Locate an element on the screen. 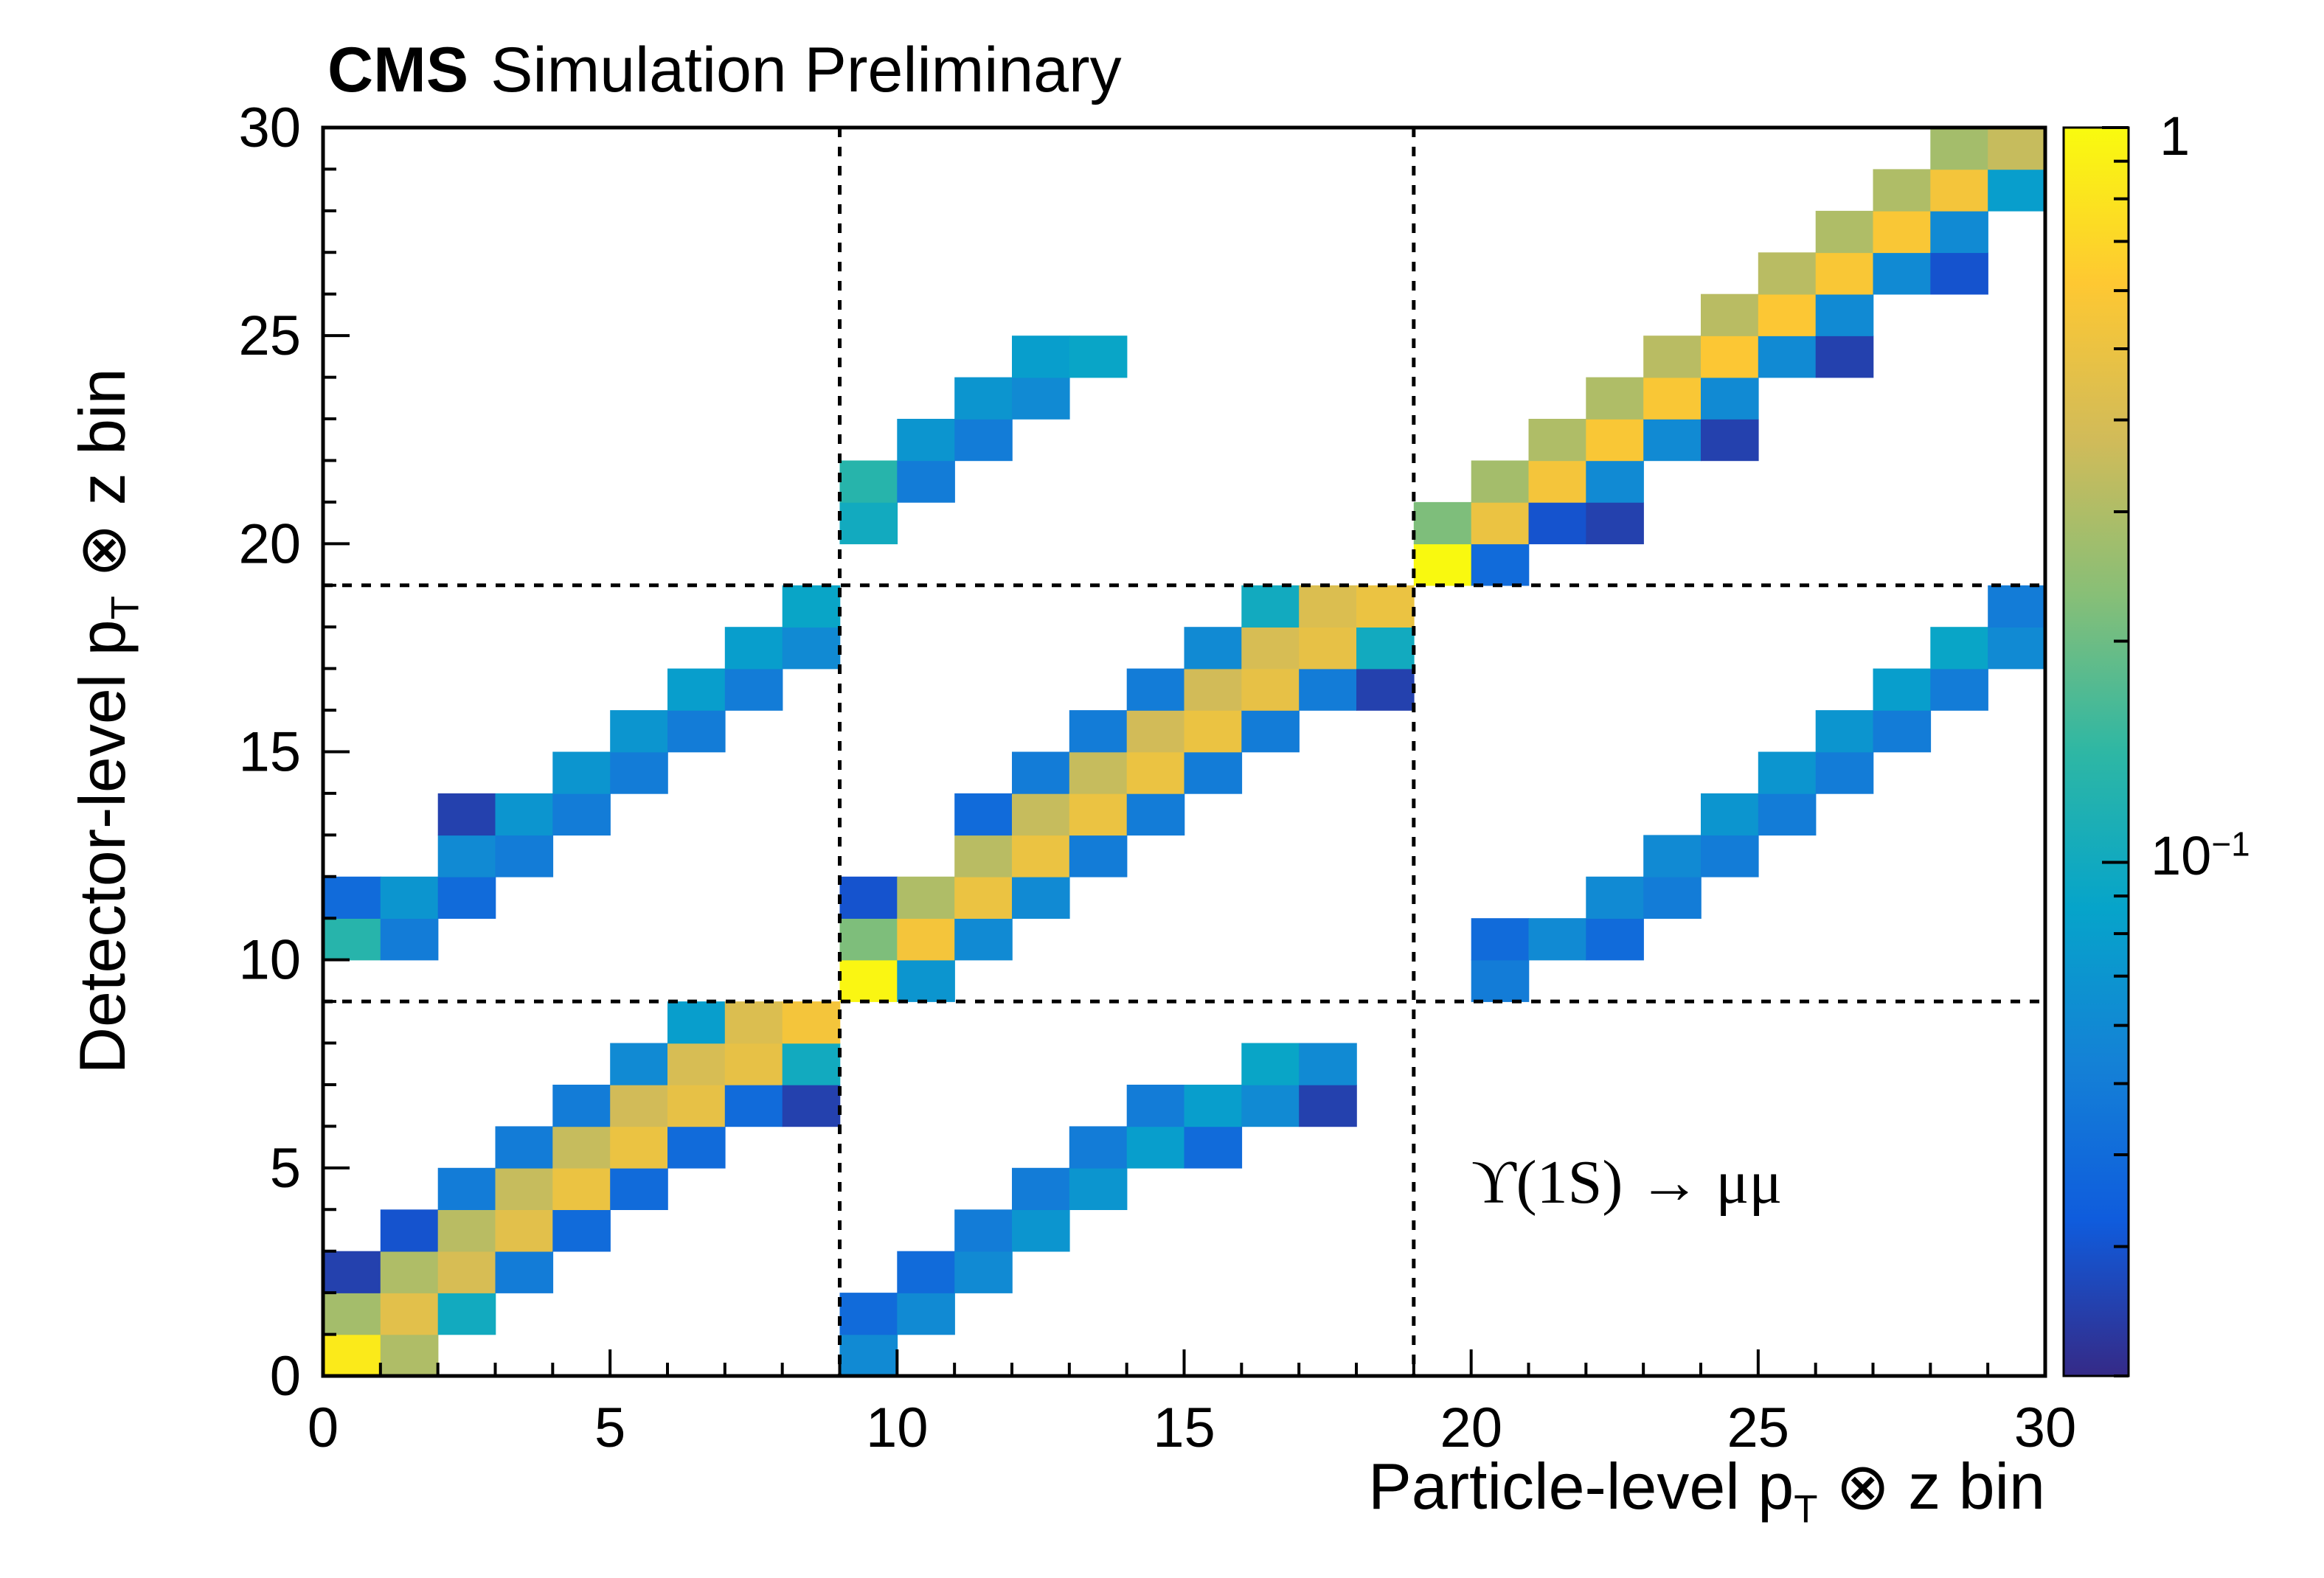  y-axis-title-sub: T is located at coordinates (125, 608).